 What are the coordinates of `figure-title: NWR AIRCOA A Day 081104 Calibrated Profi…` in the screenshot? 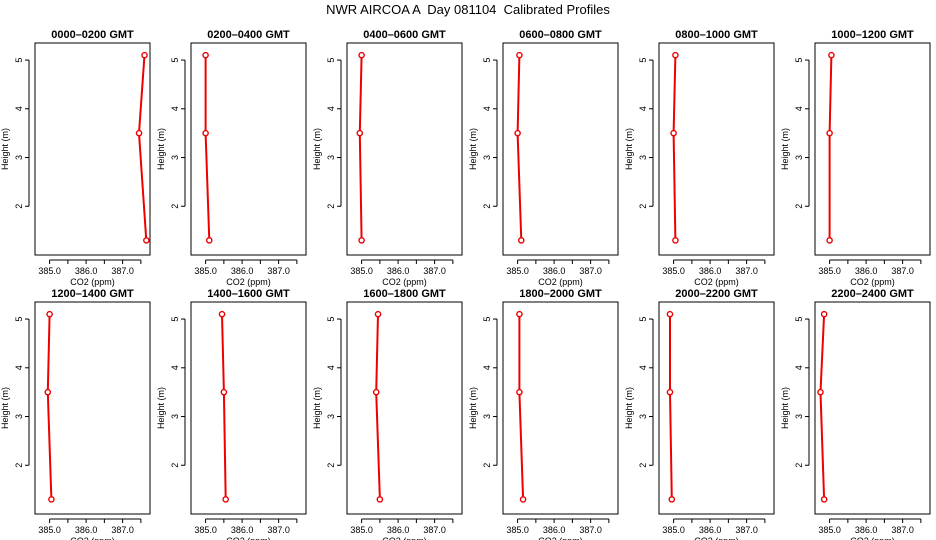 It's located at (468, 9).